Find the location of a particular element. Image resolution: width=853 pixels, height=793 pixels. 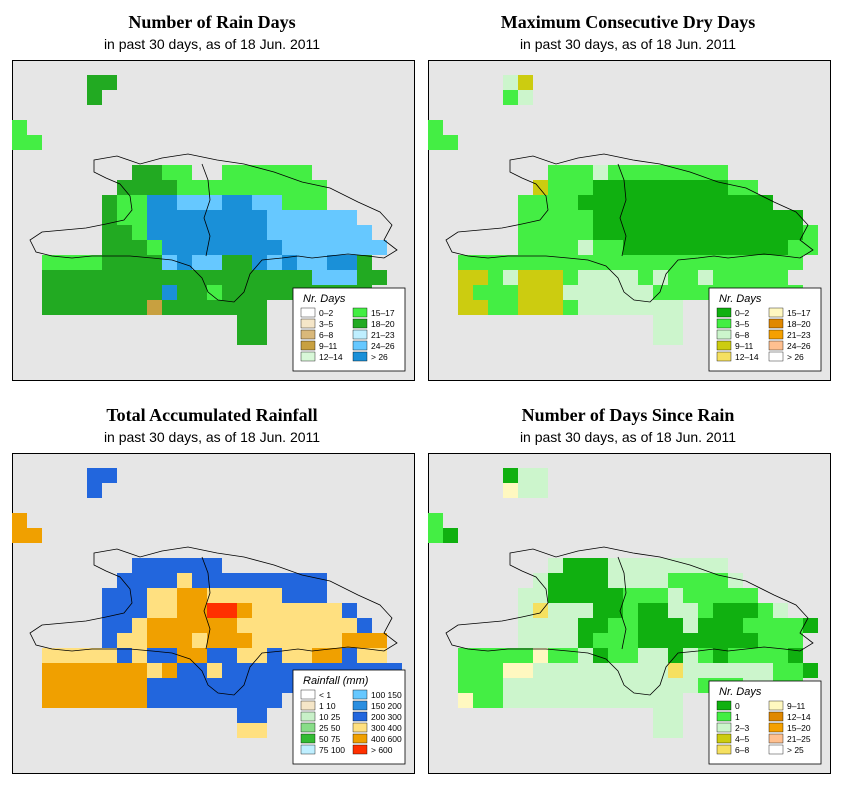

legend-label: 21–23 is located at coordinates (799, 335).